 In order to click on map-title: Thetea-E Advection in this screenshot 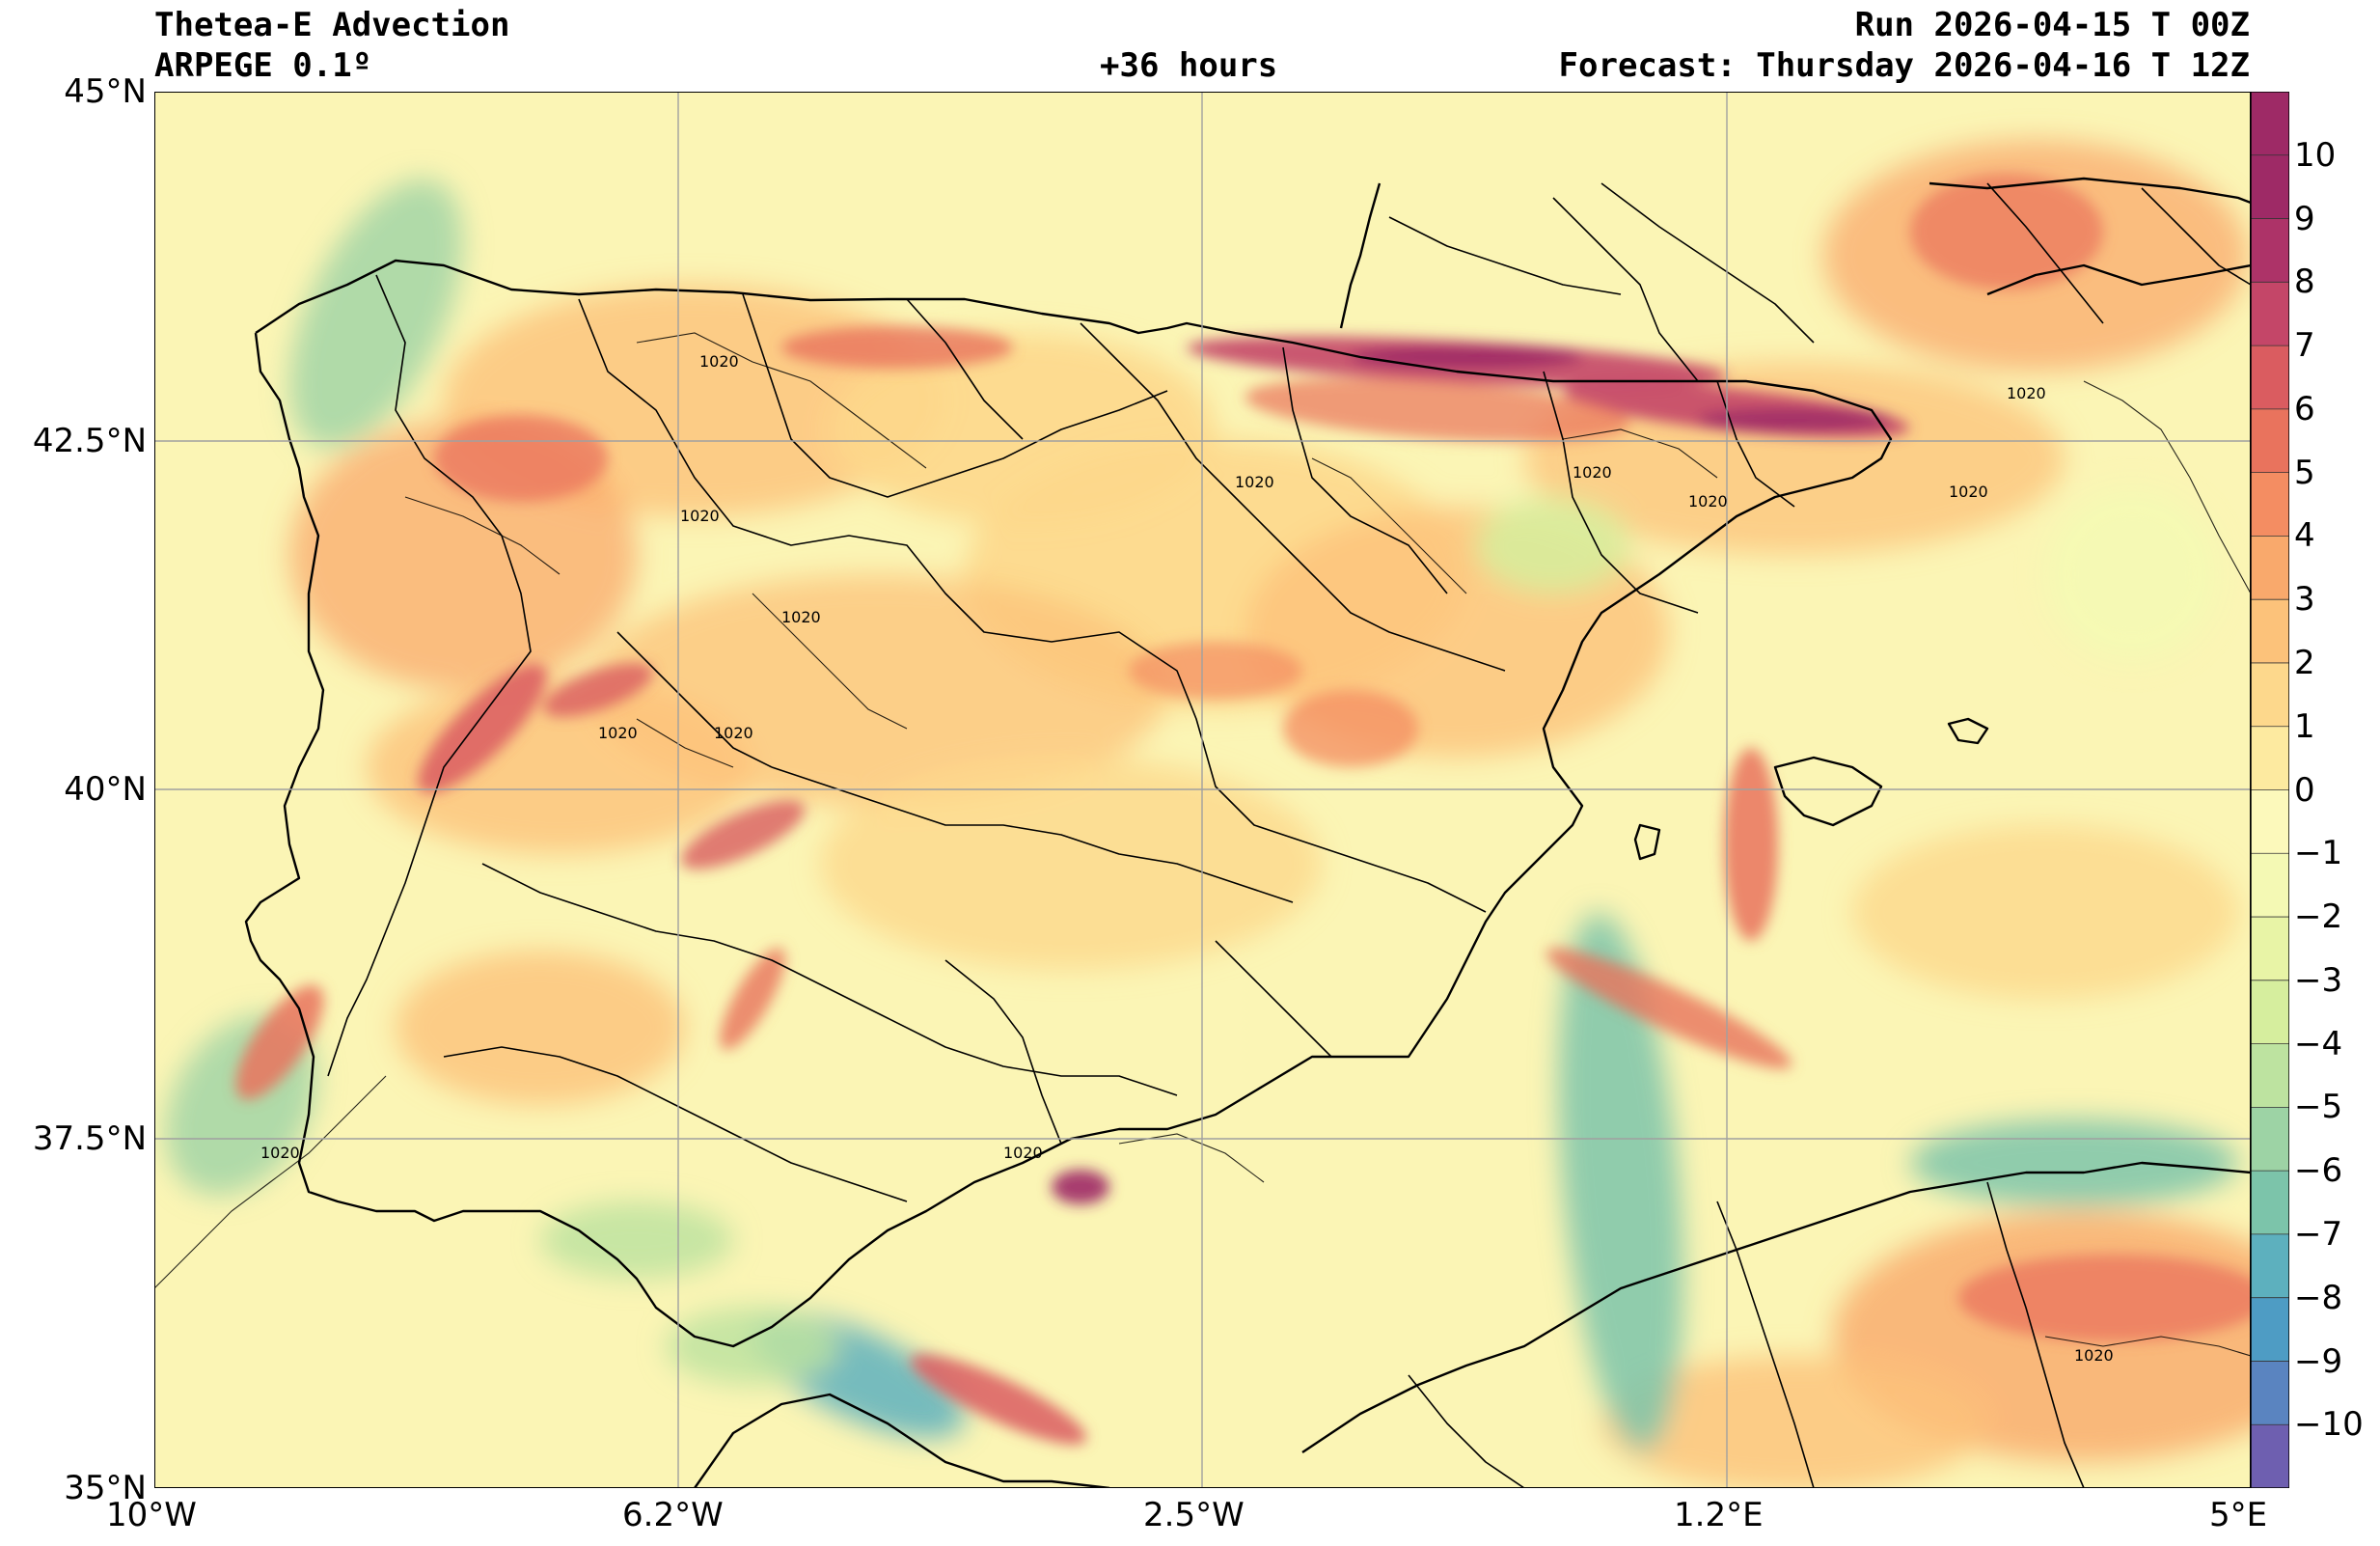, I will do `click(332, 25)`.